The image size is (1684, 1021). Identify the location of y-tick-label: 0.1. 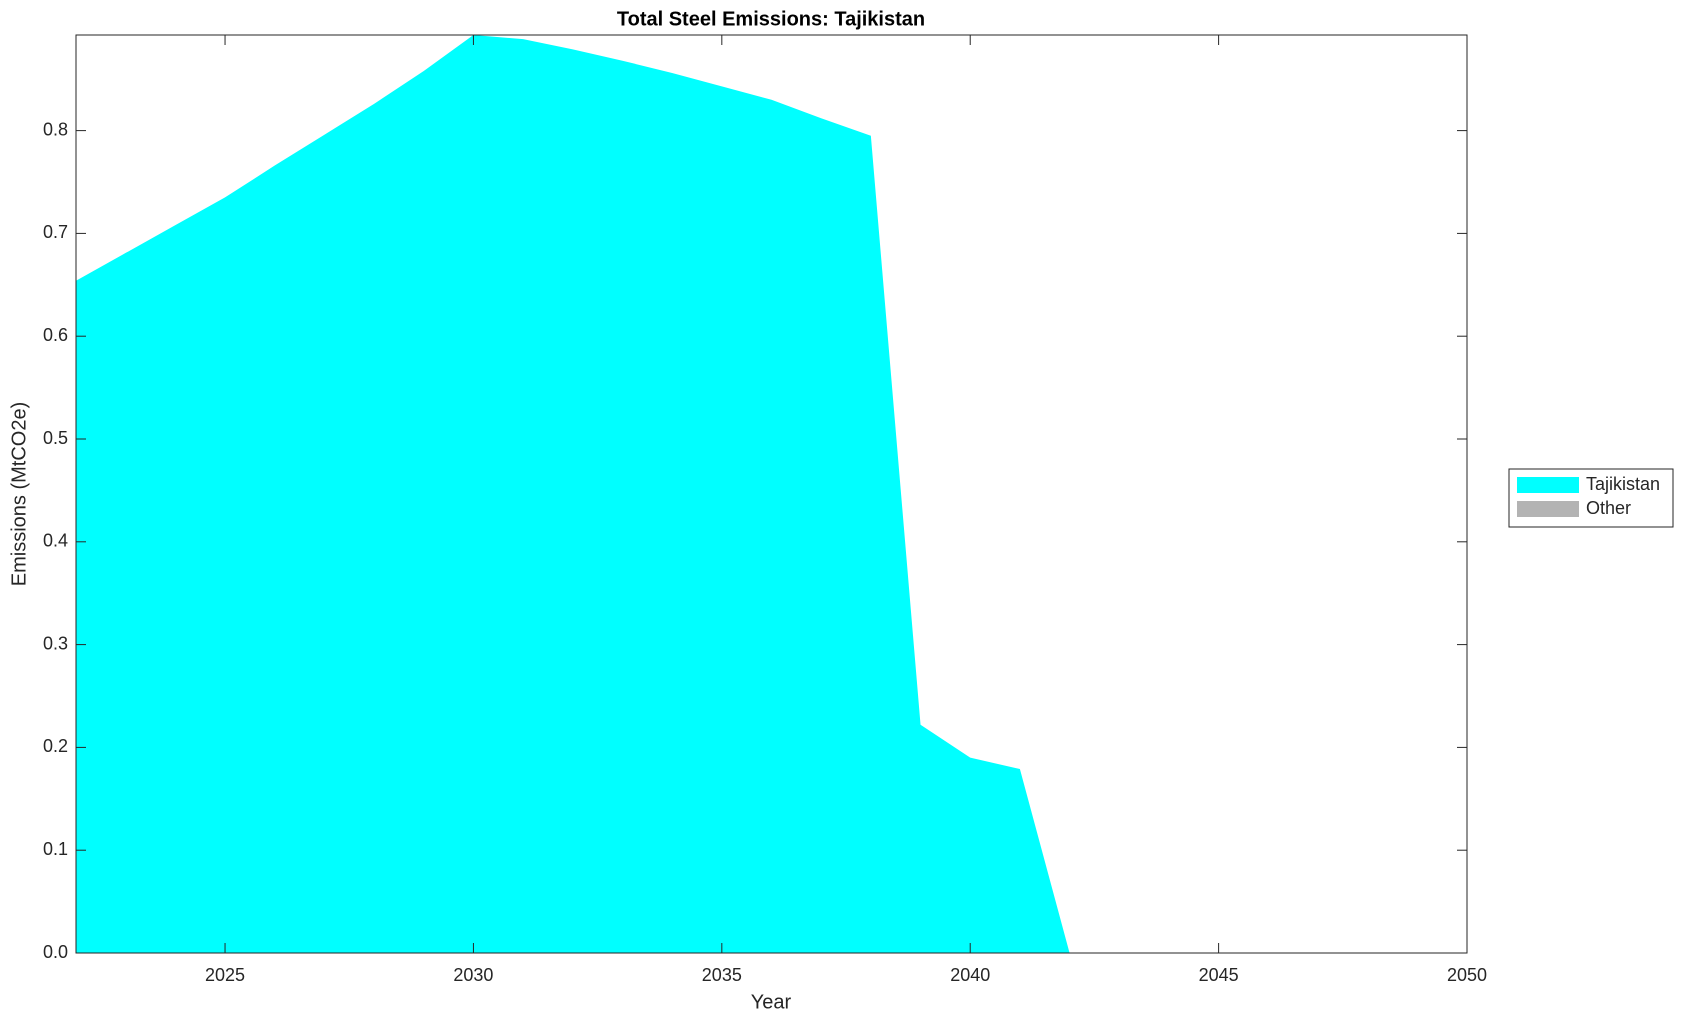
(55, 849).